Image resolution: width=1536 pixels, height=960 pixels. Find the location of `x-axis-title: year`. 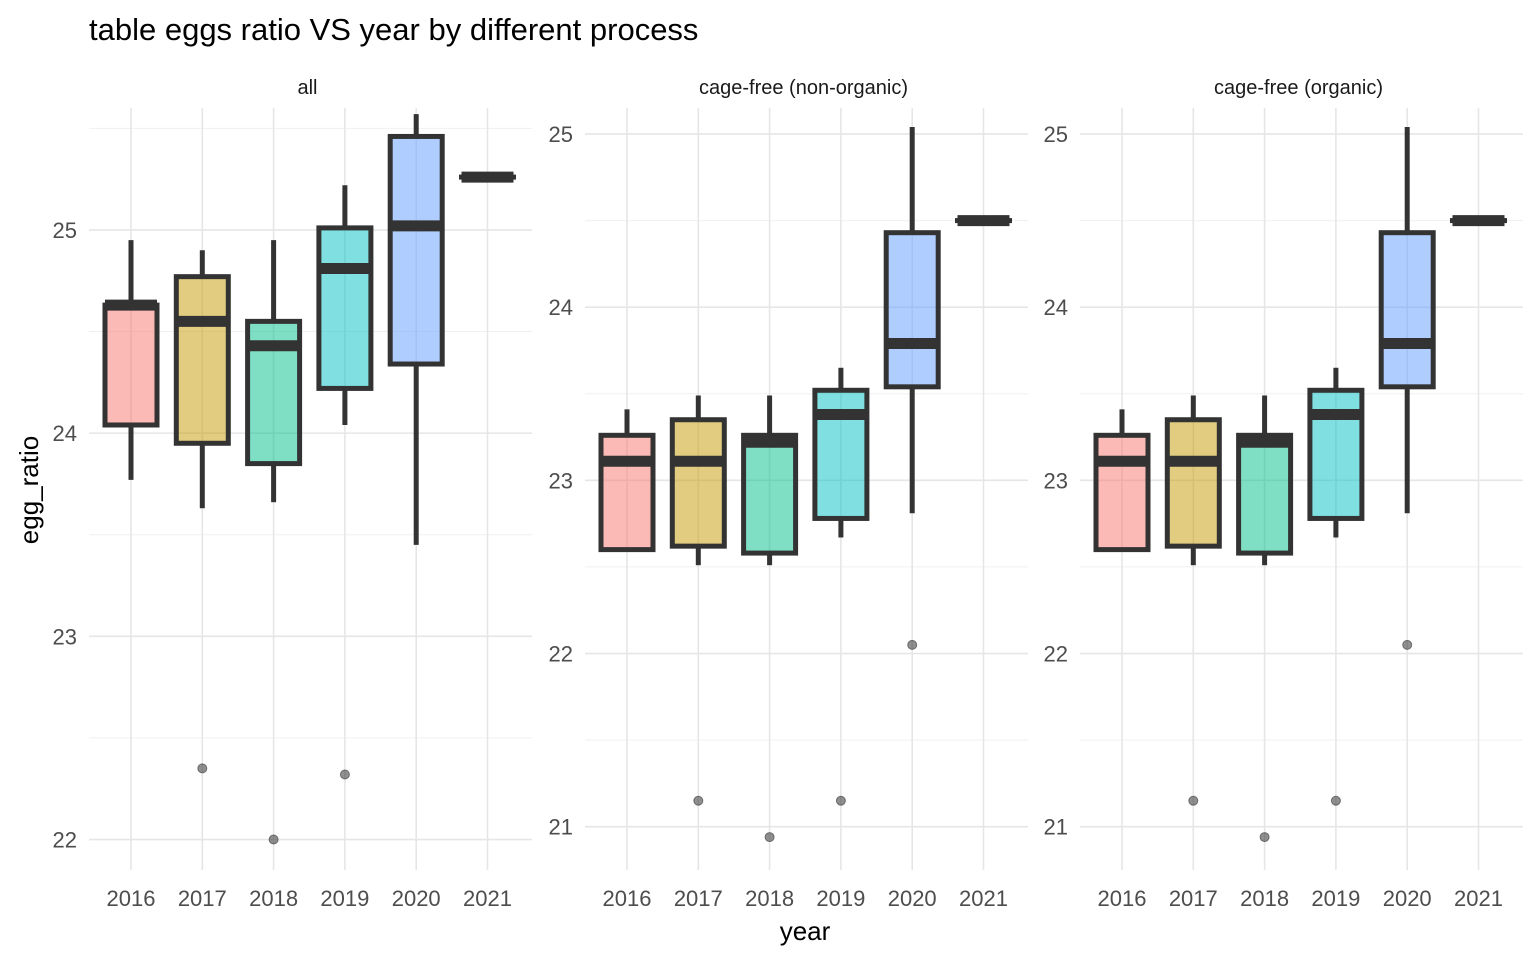

x-axis-title: year is located at coordinates (805, 931).